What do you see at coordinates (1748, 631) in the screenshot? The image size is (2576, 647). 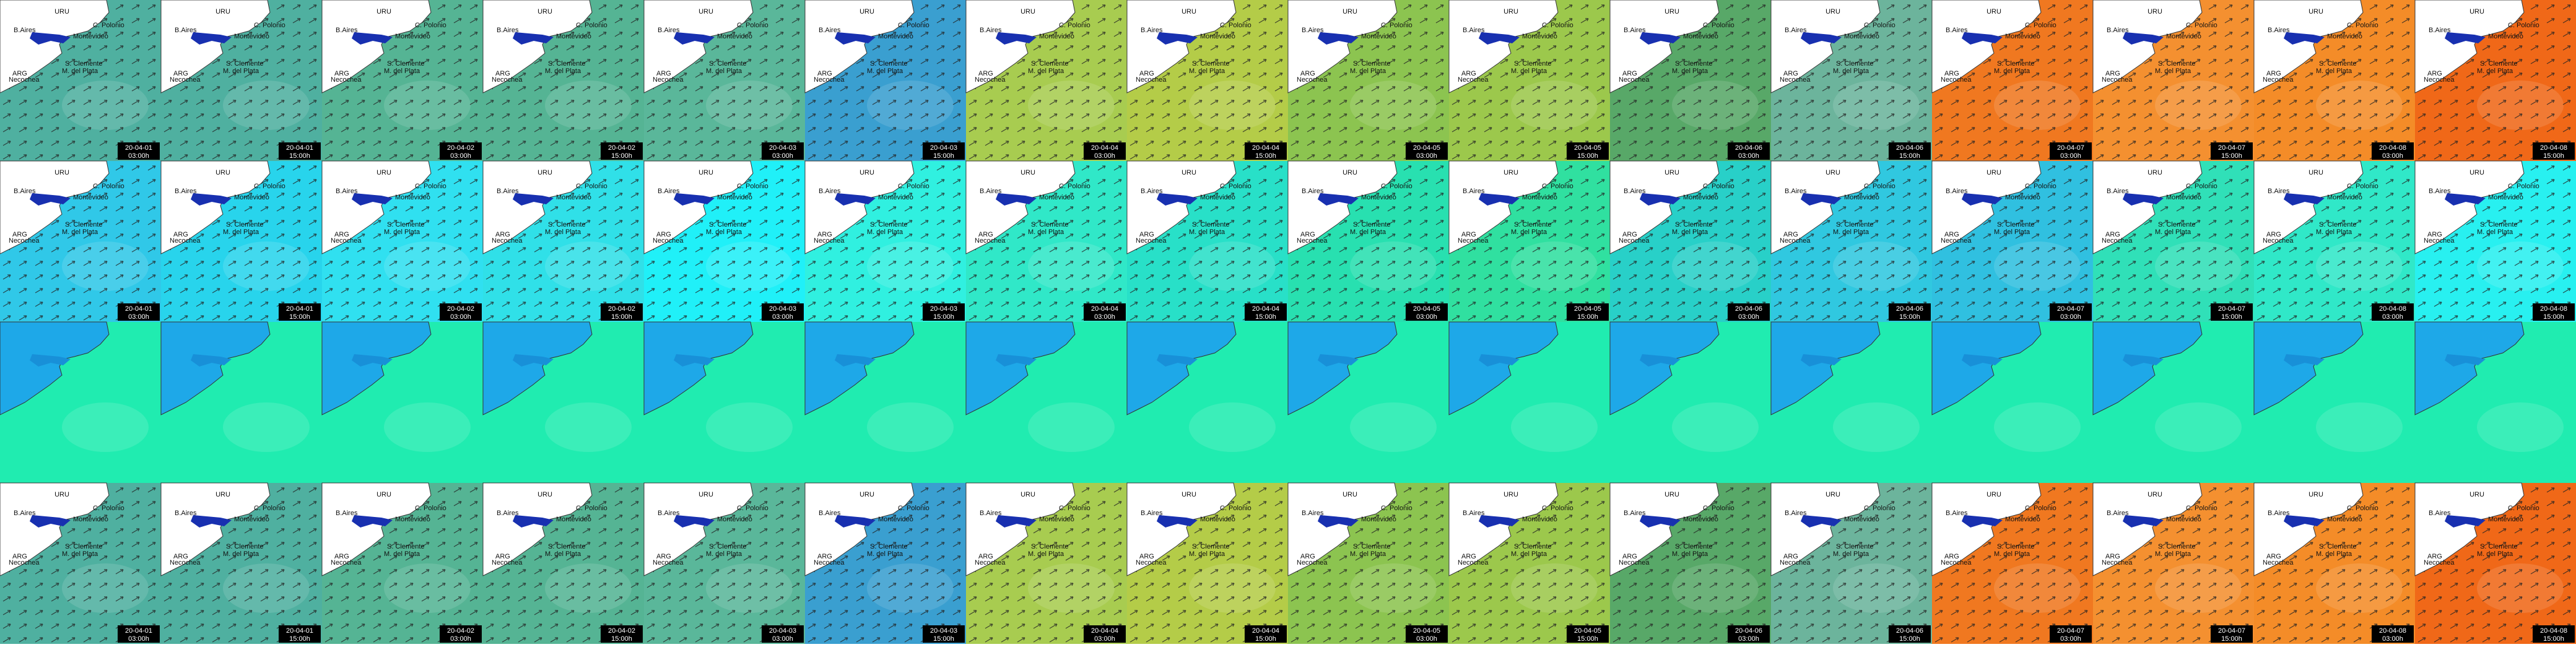 I see `date-label: 20-04-06` at bounding box center [1748, 631].